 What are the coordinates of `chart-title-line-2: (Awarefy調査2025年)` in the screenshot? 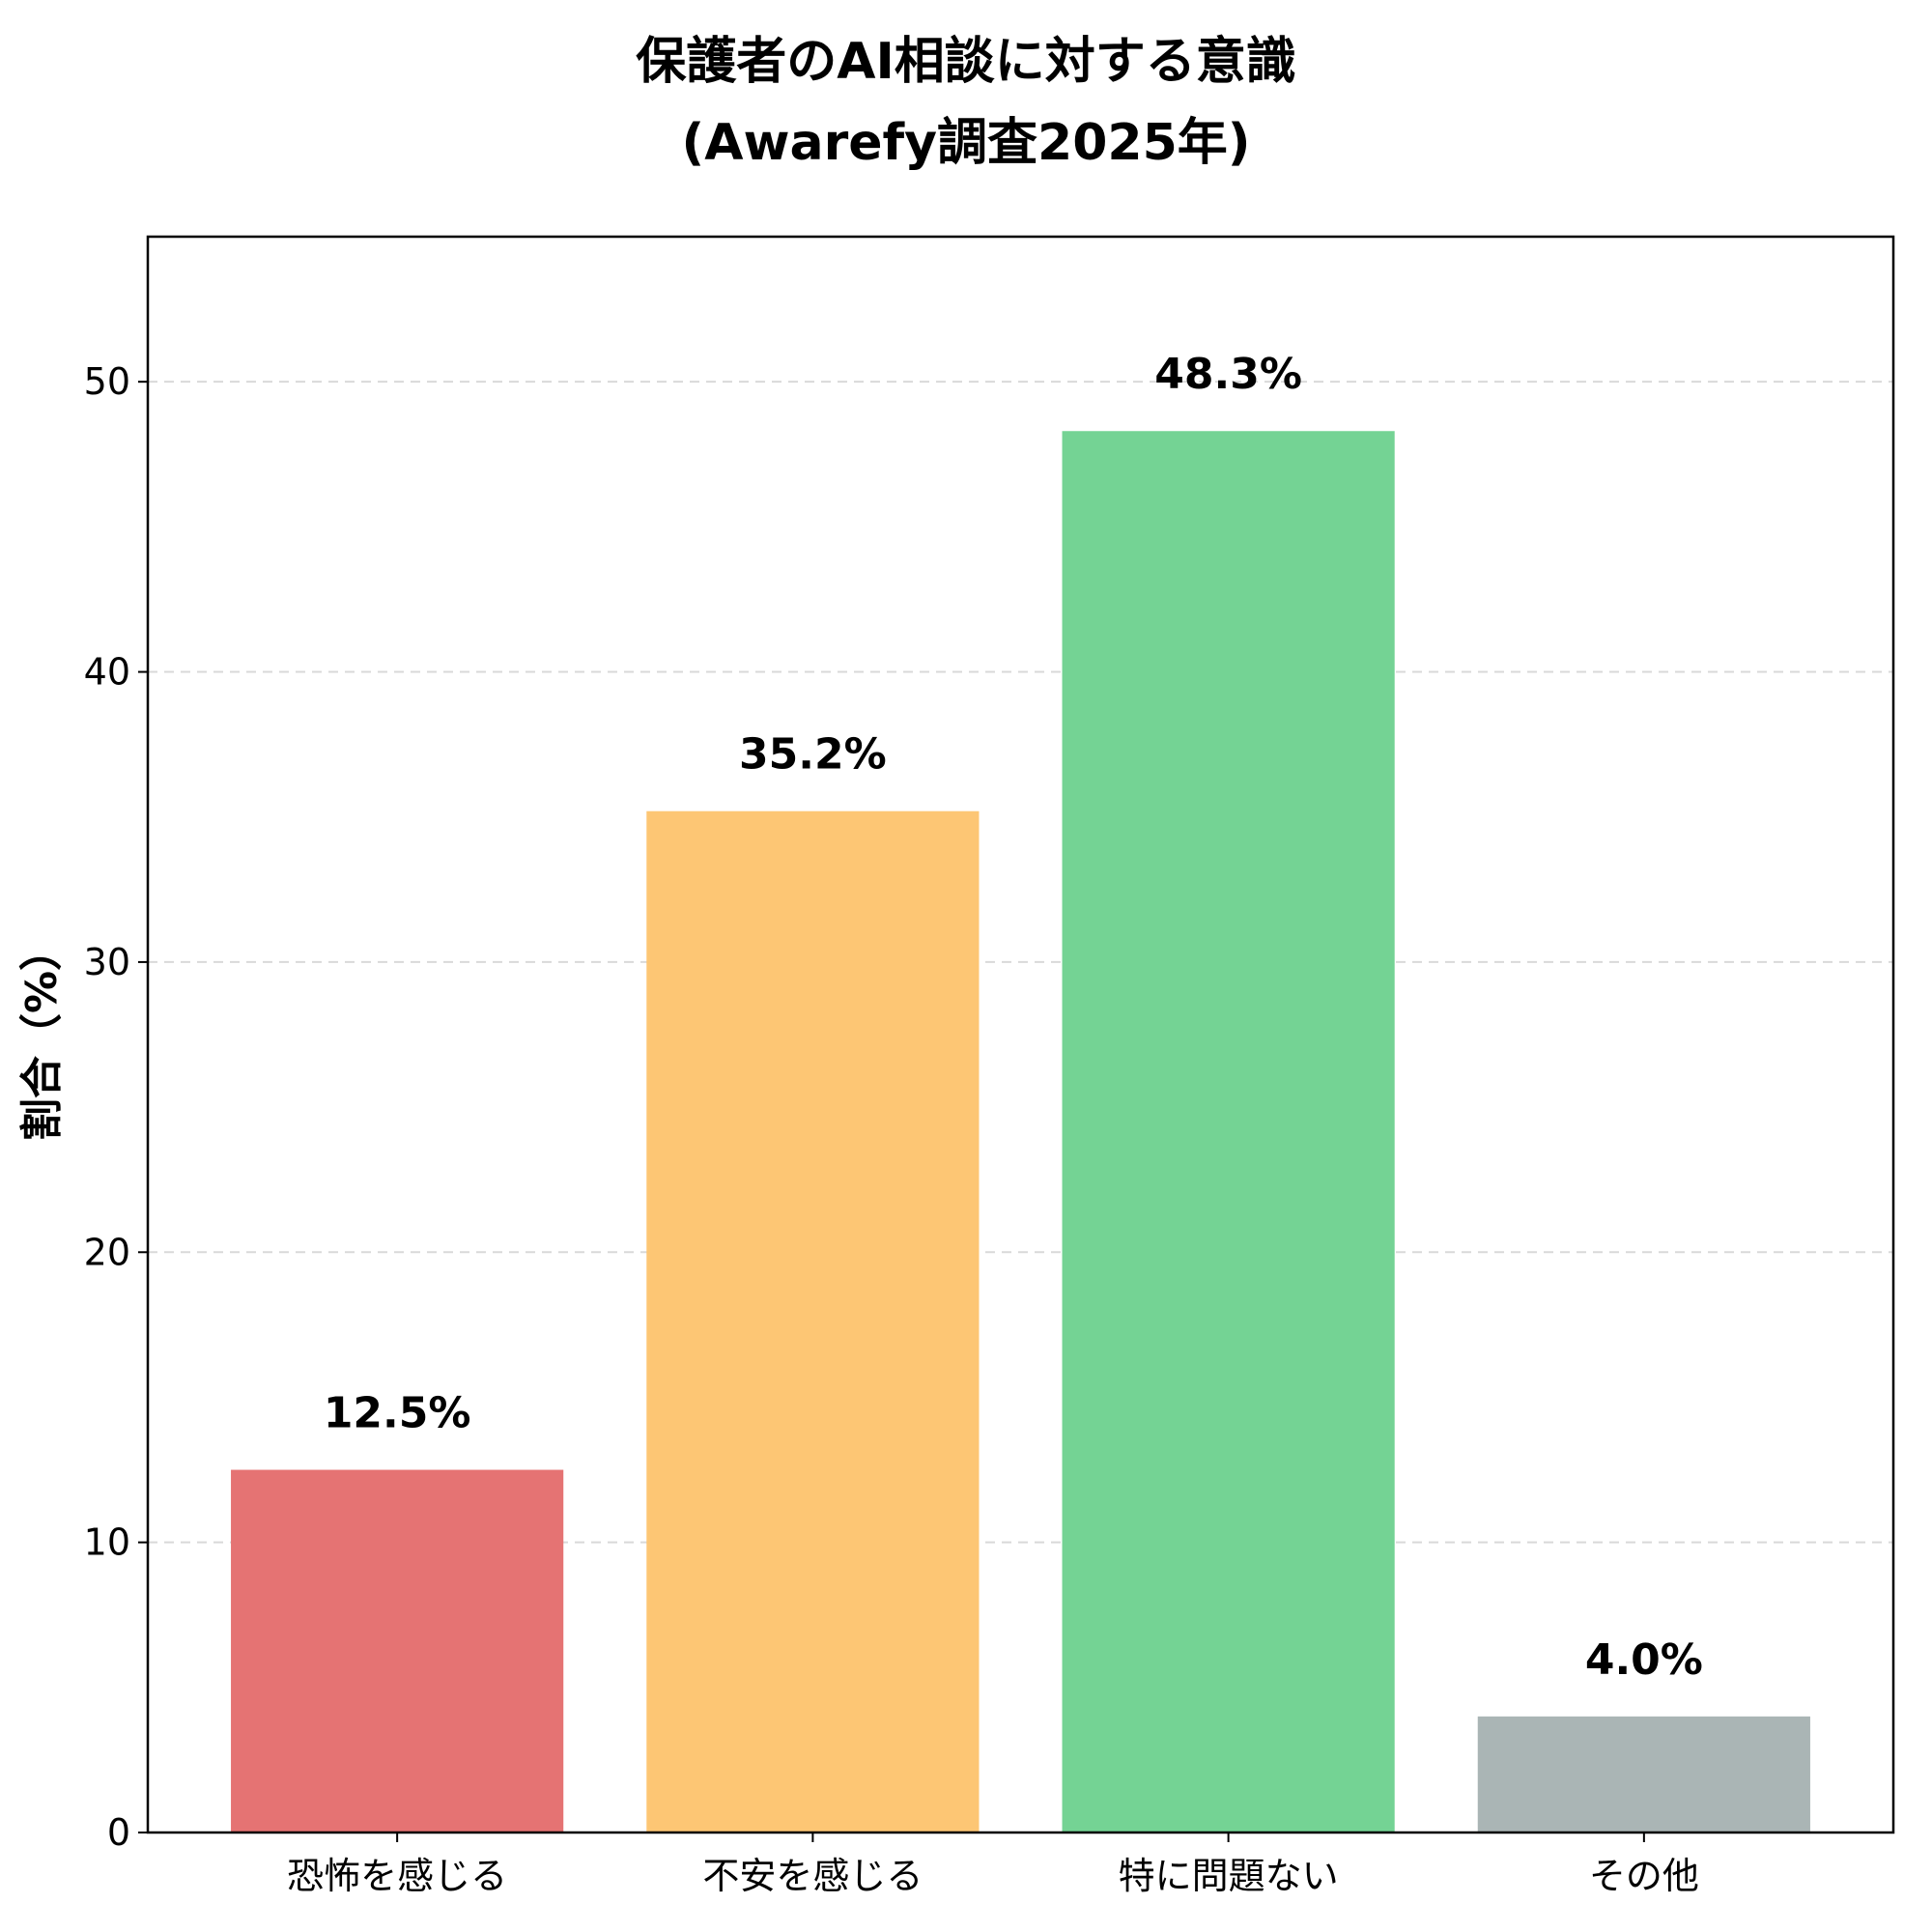 It's located at (966, 143).